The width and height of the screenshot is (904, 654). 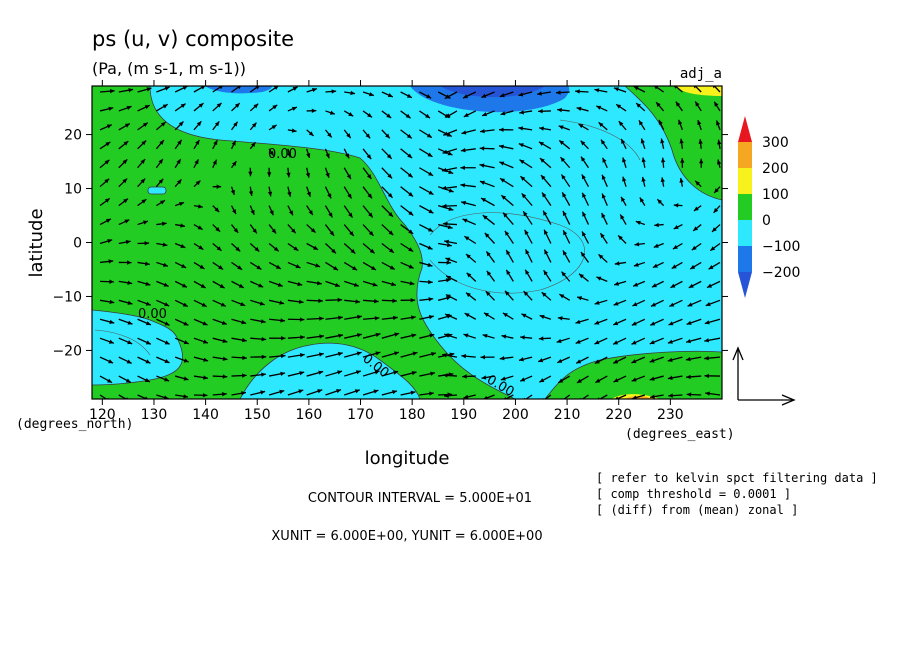 What do you see at coordinates (67, 351) in the screenshot?
I see `y-tick-label: −20` at bounding box center [67, 351].